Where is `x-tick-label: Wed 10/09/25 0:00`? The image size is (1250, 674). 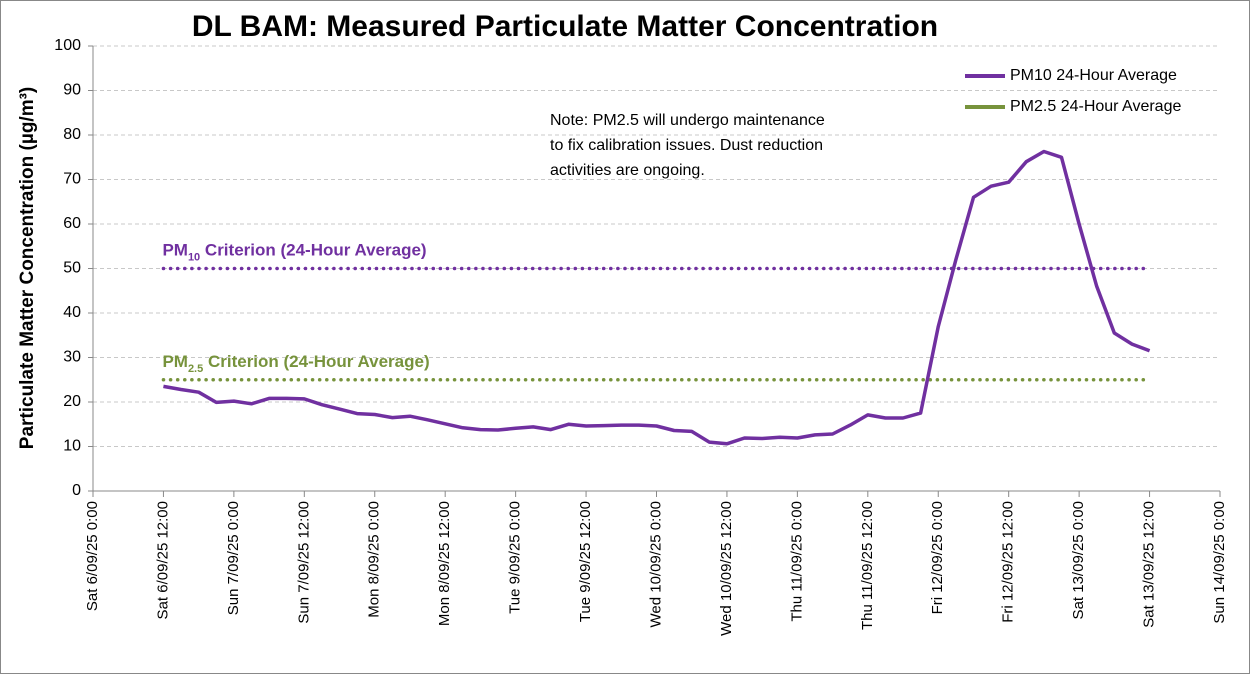 x-tick-label: Wed 10/09/25 0:00 is located at coordinates (655, 564).